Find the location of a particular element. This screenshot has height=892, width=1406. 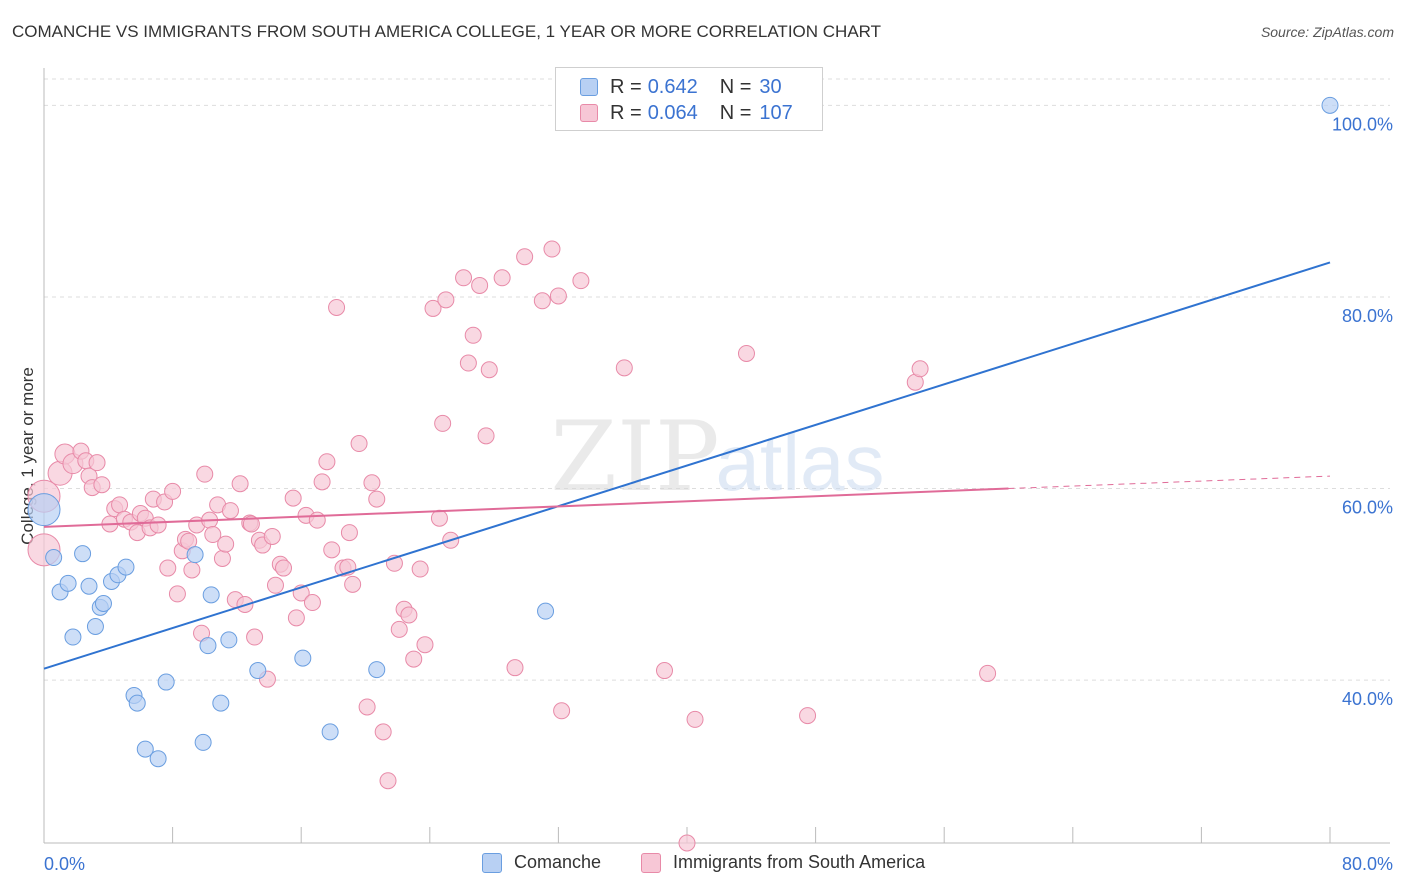

r-value: 0.064 is located at coordinates (672, 112).